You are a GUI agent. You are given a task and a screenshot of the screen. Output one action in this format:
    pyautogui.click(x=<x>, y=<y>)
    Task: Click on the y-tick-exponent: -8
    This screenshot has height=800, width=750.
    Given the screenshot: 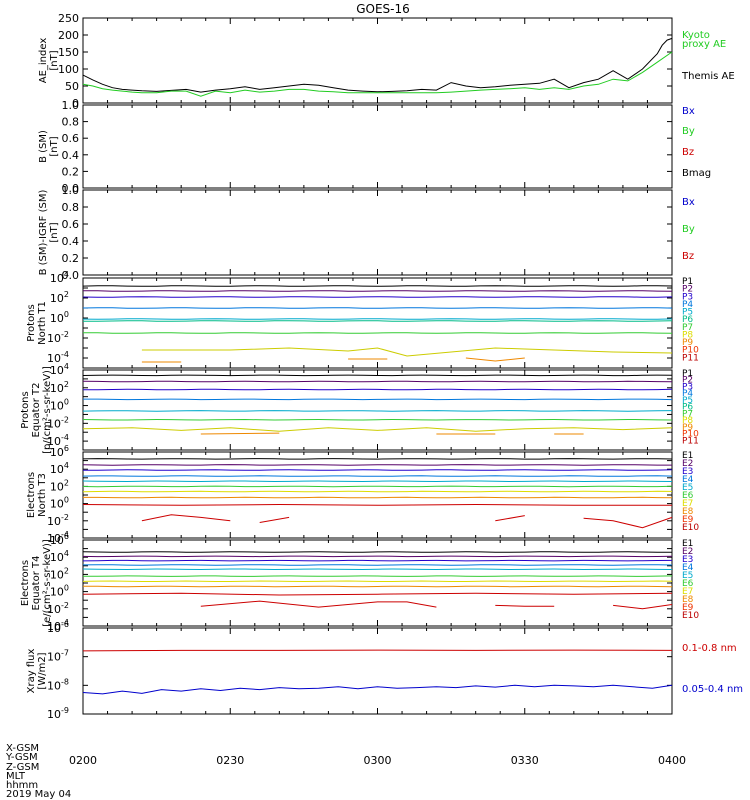 What is the action you would take?
    pyautogui.click(x=65, y=681)
    